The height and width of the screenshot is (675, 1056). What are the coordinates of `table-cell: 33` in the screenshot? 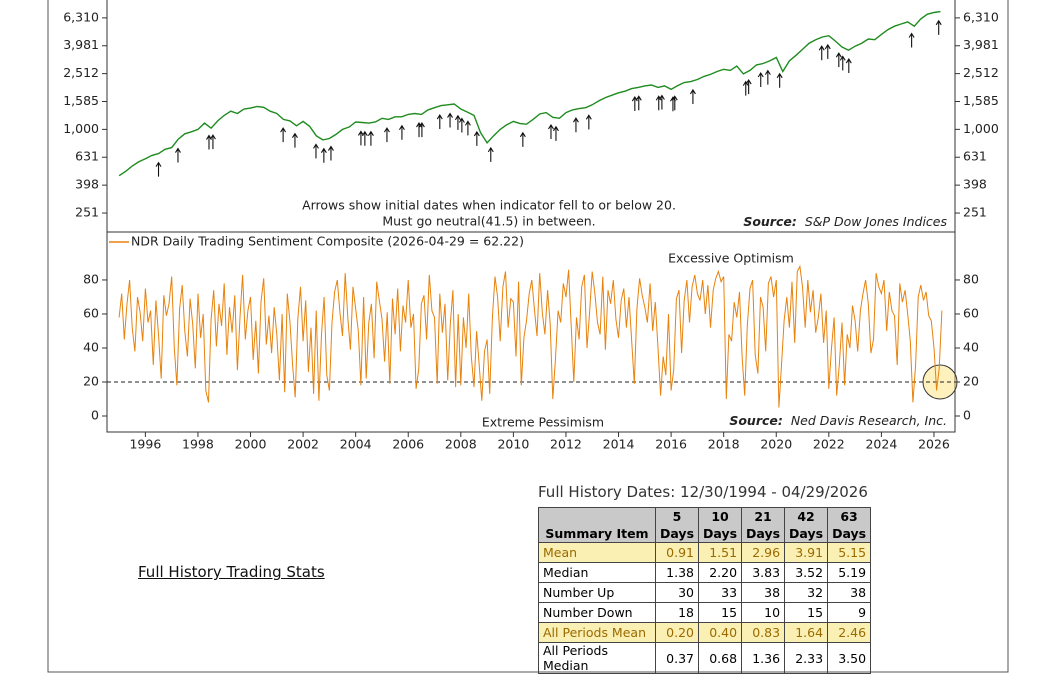 It's located at (720, 592).